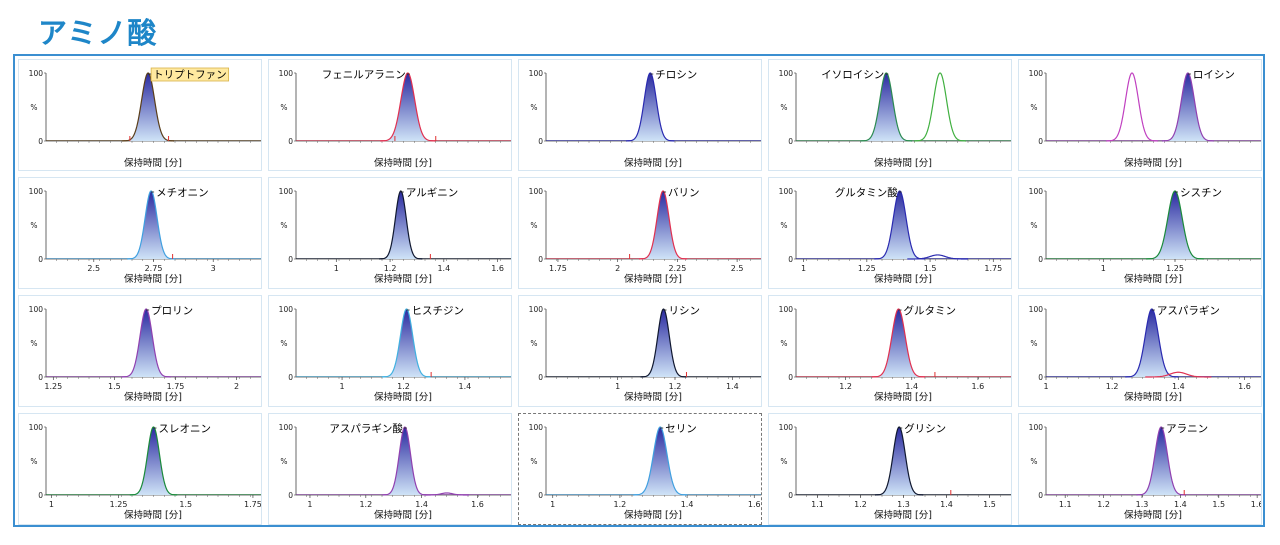  I want to click on chromatogram-panel: 0 100% 1 1.2 1.4 保持時間 [分] ヒスチジン, so click(390, 351).